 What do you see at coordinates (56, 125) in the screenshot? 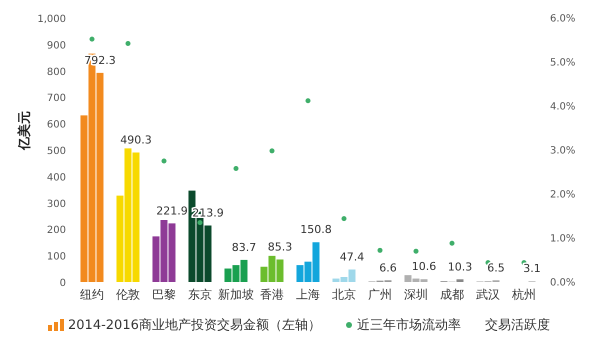
I see `y-tick-label: 600` at bounding box center [56, 125].